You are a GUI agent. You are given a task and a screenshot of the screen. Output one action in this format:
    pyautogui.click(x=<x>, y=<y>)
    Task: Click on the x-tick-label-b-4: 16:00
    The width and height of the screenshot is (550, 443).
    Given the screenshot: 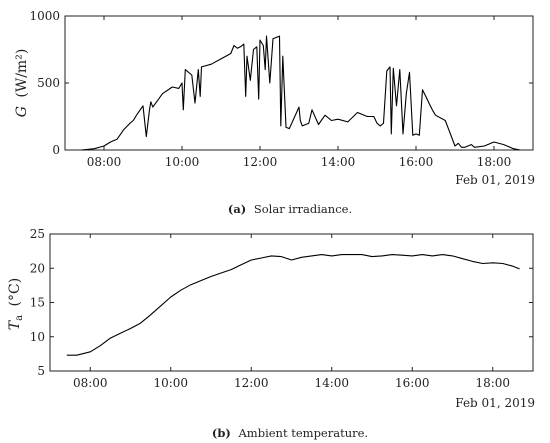 What is the action you would take?
    pyautogui.click(x=412, y=383)
    